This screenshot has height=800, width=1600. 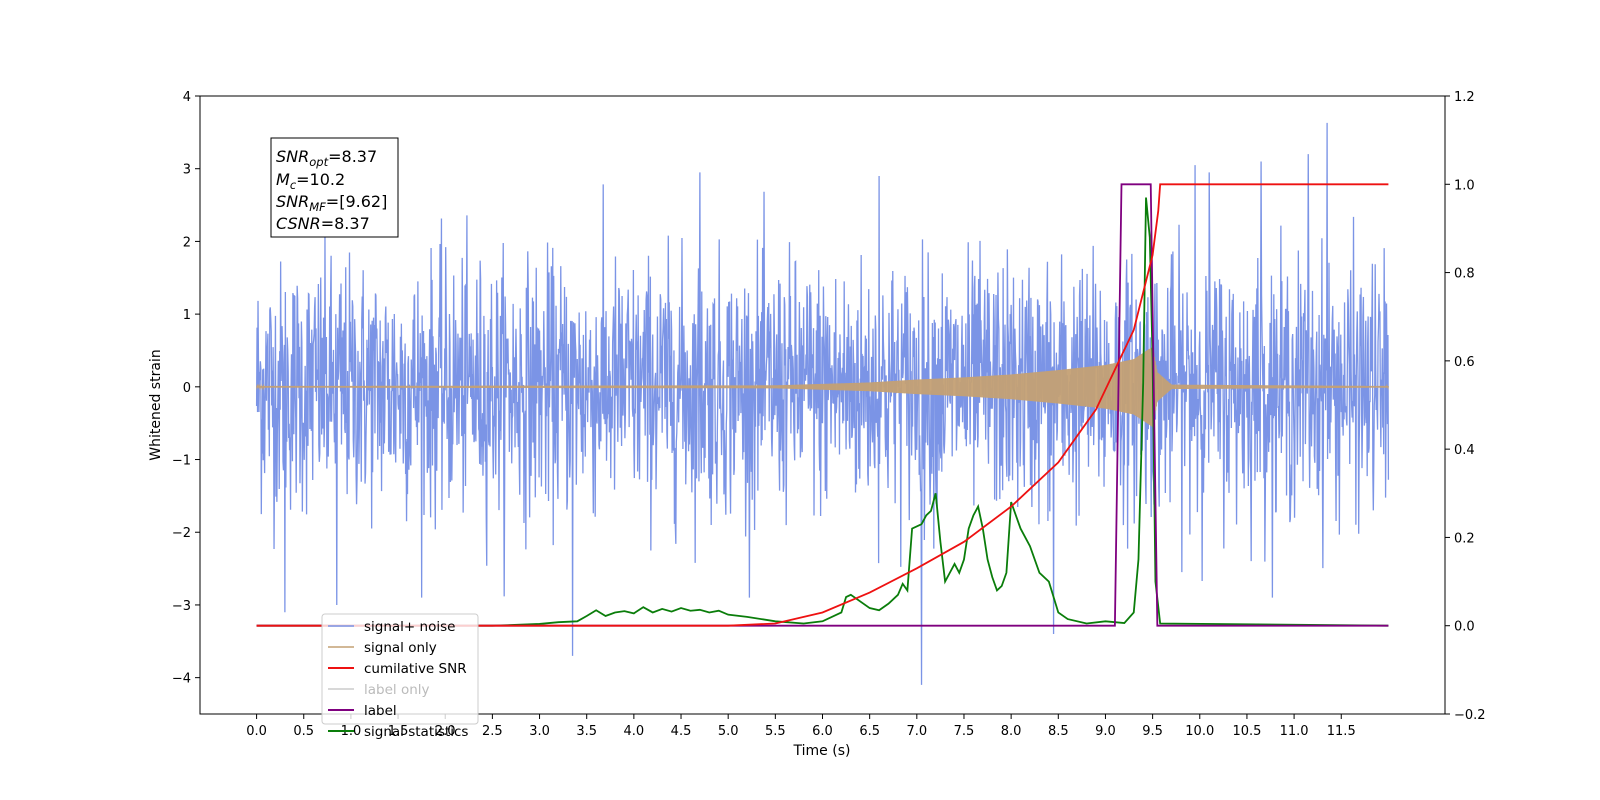 What do you see at coordinates (1058, 731) in the screenshot?
I see `x-tick-label: 8.5` at bounding box center [1058, 731].